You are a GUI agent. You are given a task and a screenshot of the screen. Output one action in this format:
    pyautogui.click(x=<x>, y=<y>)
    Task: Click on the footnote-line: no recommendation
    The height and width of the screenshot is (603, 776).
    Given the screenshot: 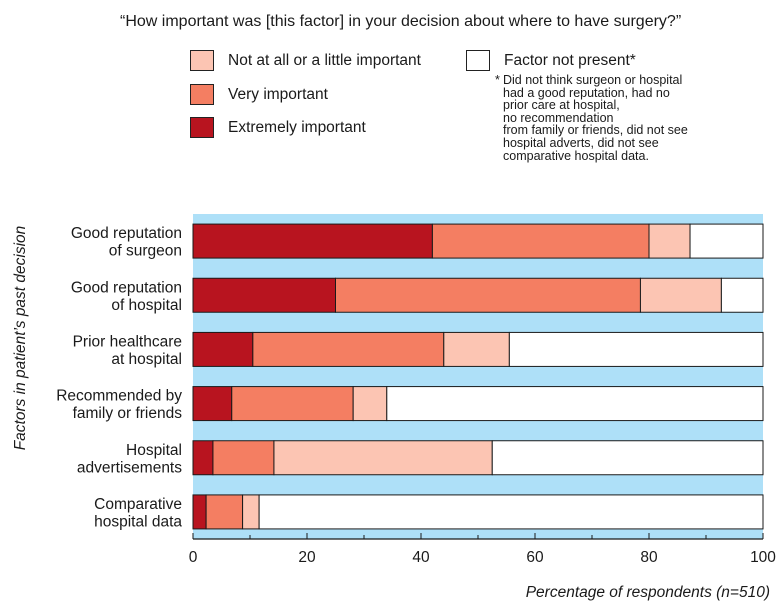 What is the action you would take?
    pyautogui.click(x=558, y=117)
    